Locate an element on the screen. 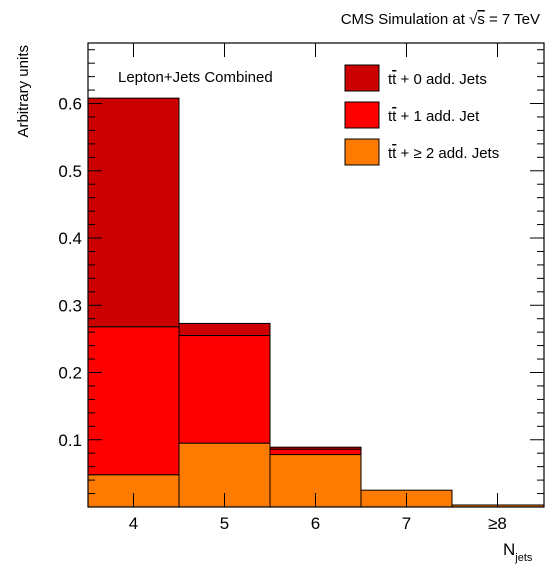  bar-series2-bin1 is located at coordinates (224, 329).